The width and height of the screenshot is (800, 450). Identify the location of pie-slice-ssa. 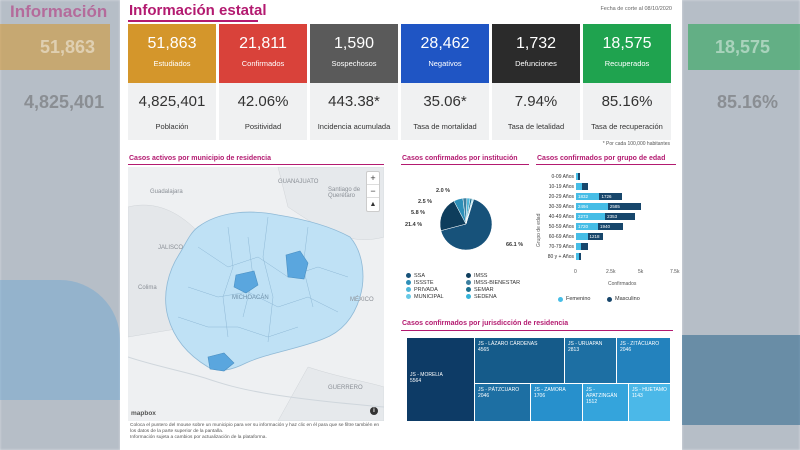
(466, 224).